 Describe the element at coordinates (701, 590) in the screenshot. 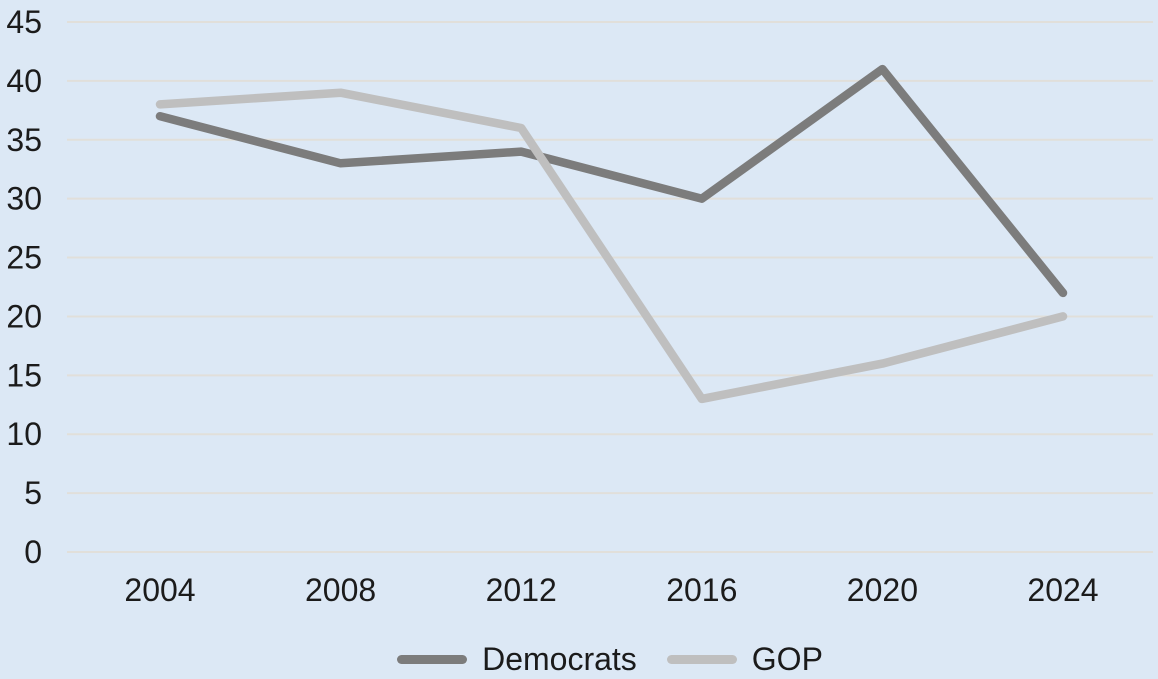

I see `x-tick-label: 2016` at that location.